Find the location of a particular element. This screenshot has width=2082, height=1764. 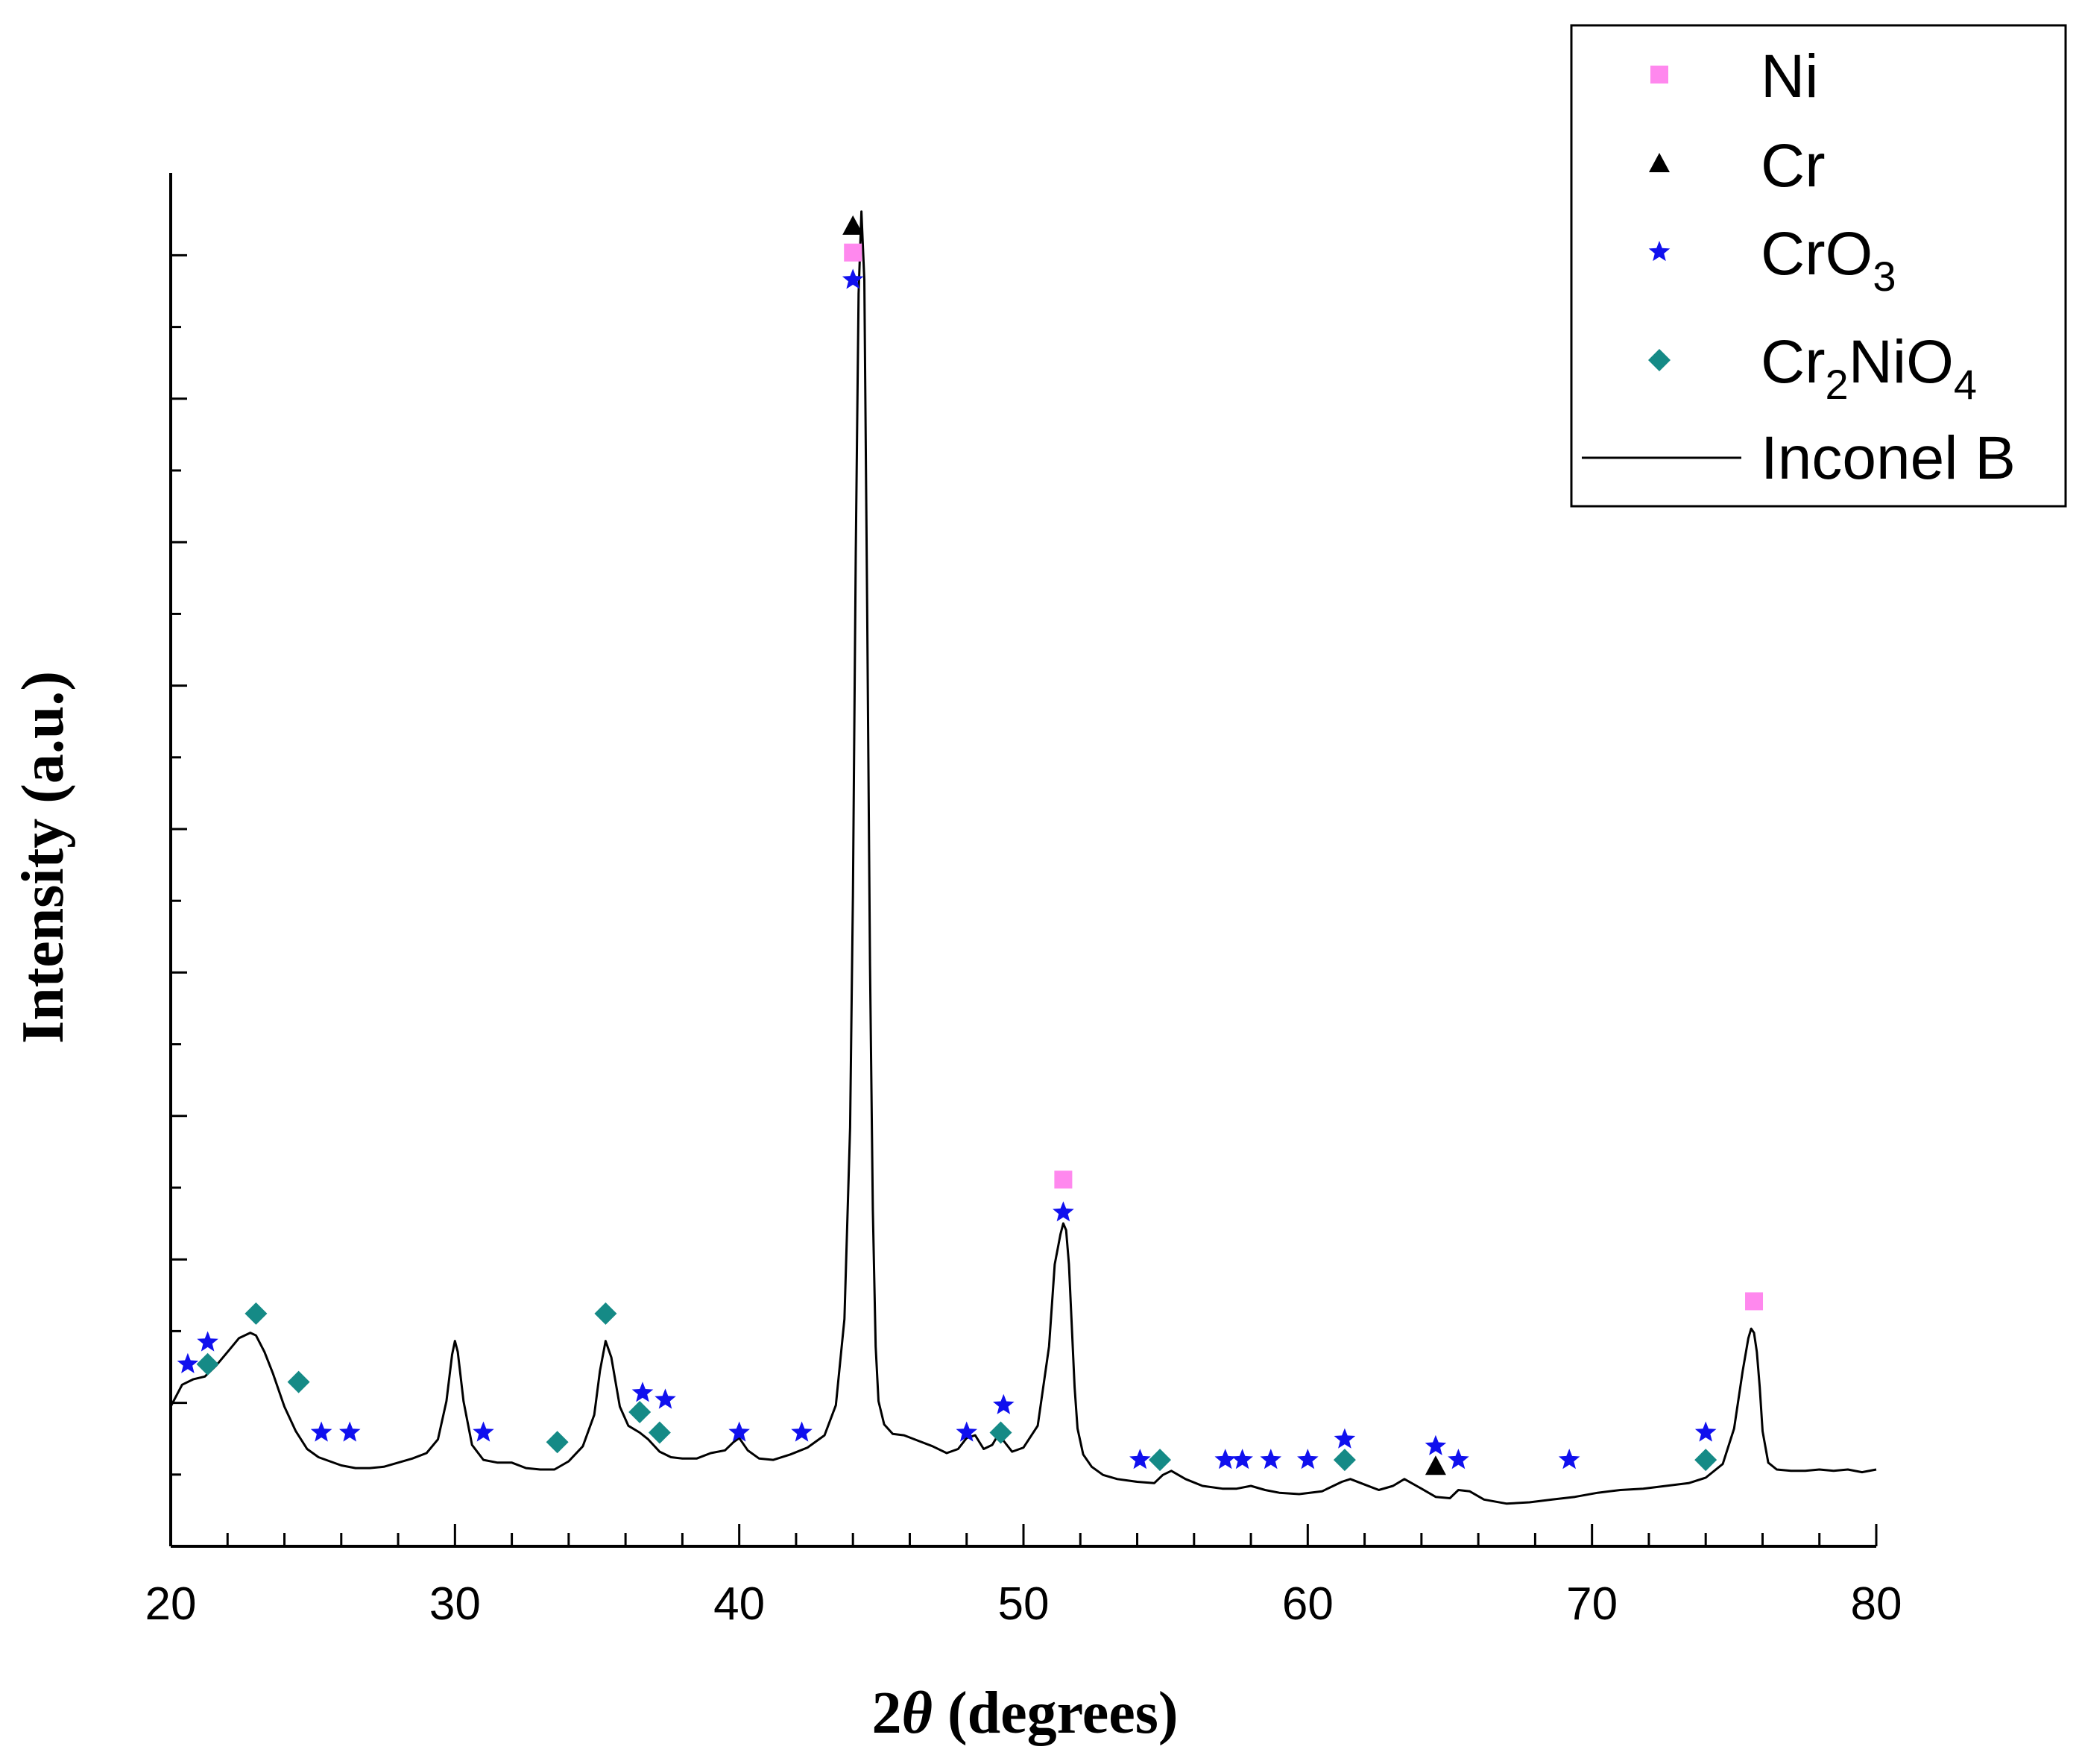

legend-label-cr: Cr is located at coordinates (1793, 166).